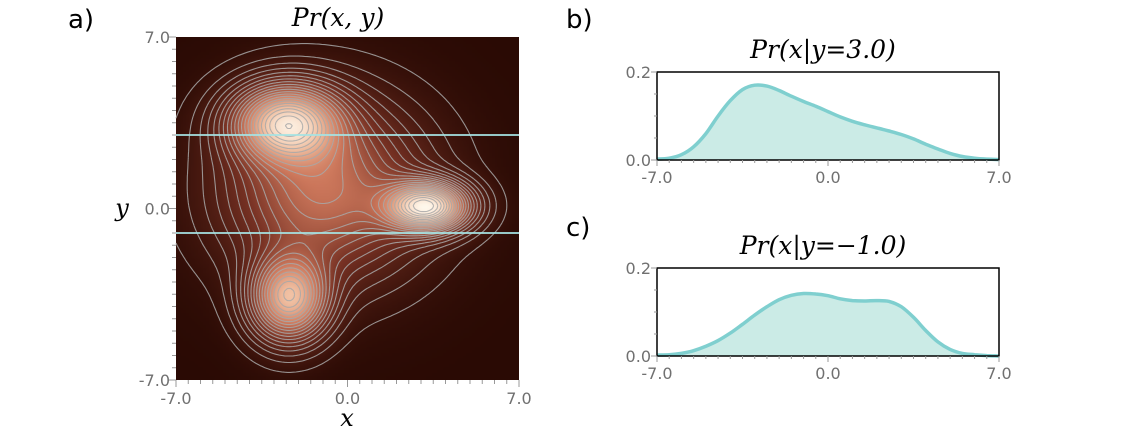  I want to click on panel-label-b: b), so click(579, 20).